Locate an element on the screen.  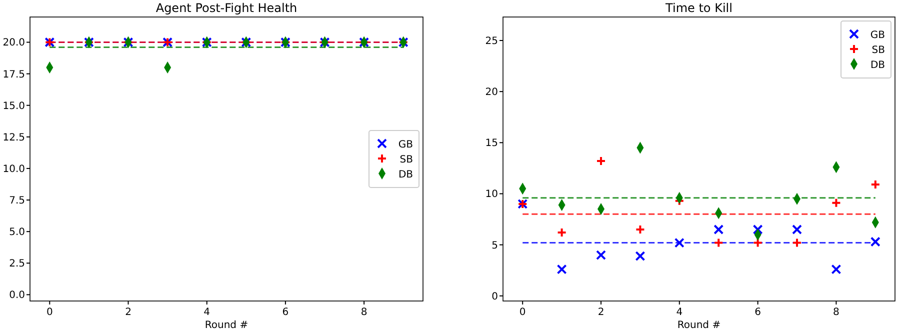
y-tick-label: 5.0 is located at coordinates (17, 232).